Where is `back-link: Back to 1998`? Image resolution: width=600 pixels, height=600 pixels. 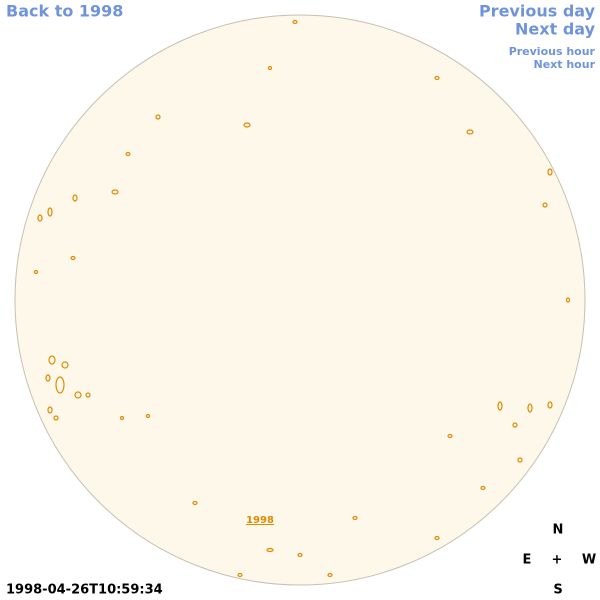
back-link: Back to 1998 is located at coordinates (64, 11).